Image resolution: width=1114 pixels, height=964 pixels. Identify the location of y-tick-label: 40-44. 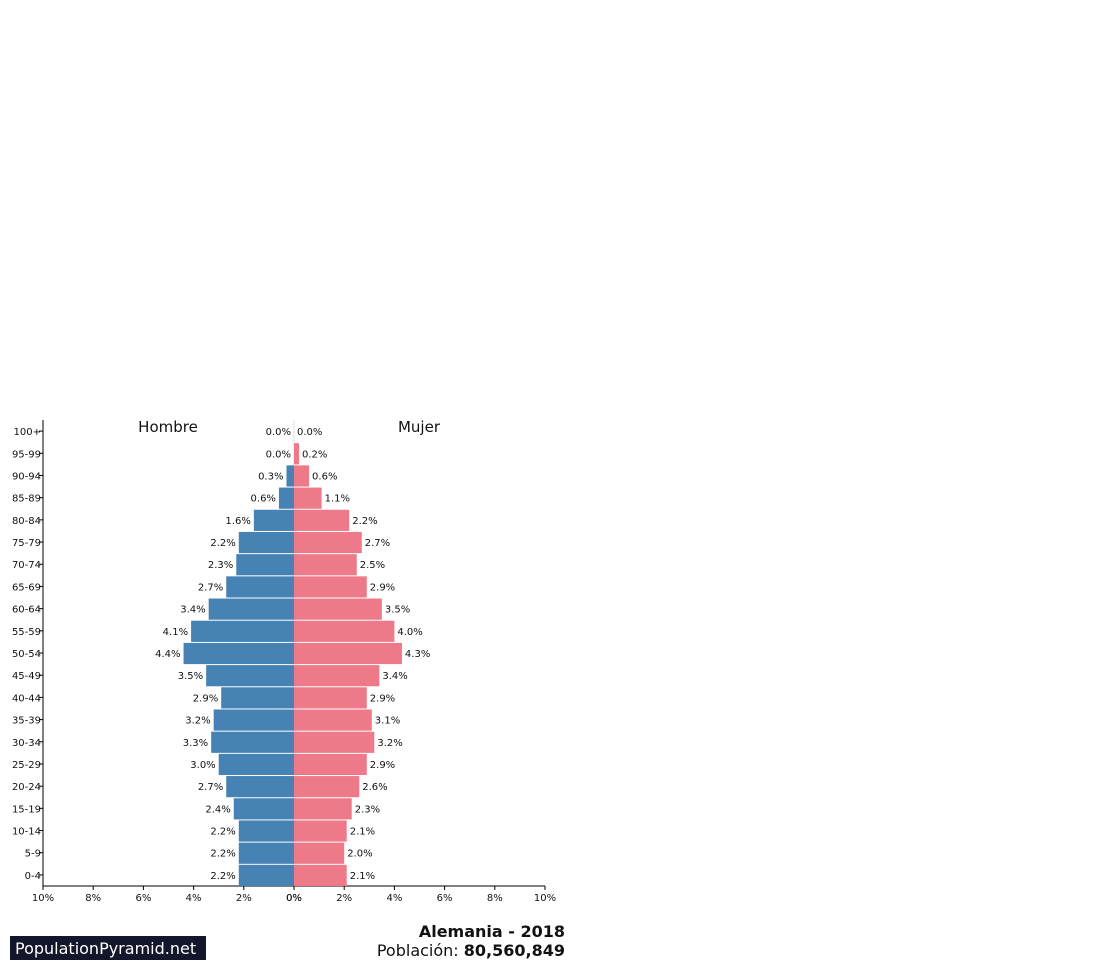
(26, 698).